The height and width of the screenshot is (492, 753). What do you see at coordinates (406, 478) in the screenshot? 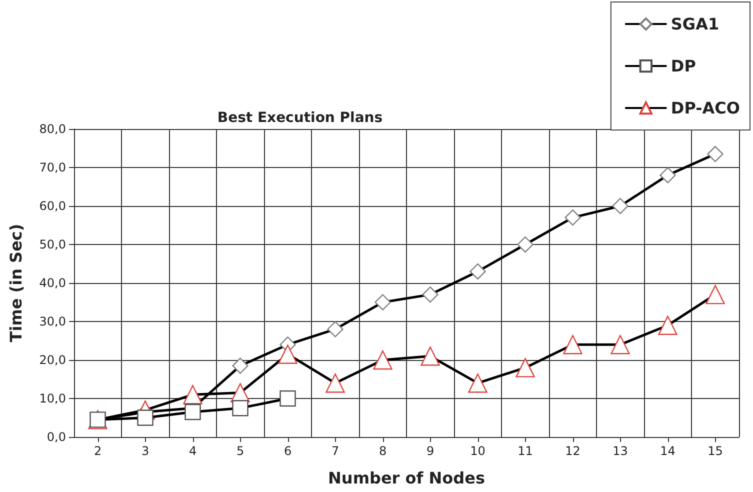
I see `x-axis-title: Number of Nodes` at bounding box center [406, 478].